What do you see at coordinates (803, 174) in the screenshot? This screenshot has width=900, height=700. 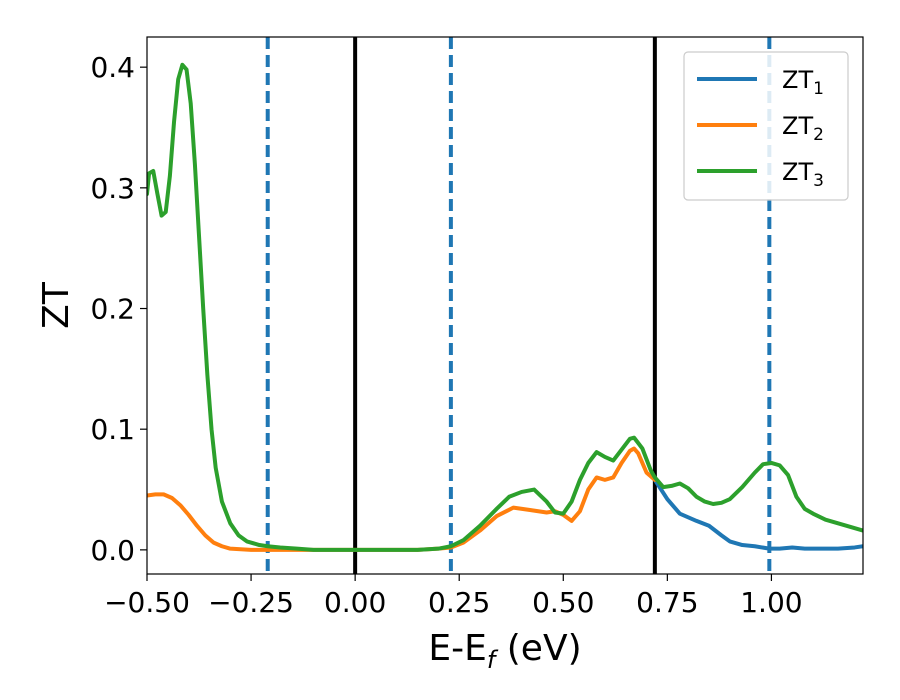 I see `legend-label-3: ZT3` at bounding box center [803, 174].